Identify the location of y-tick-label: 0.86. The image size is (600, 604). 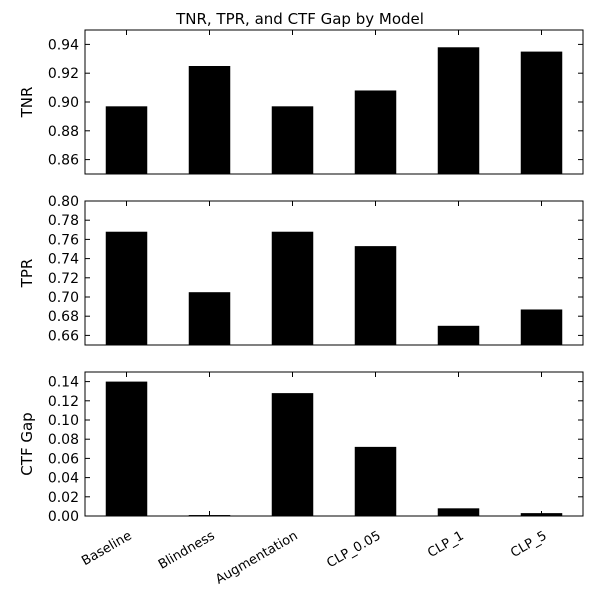
(63, 161).